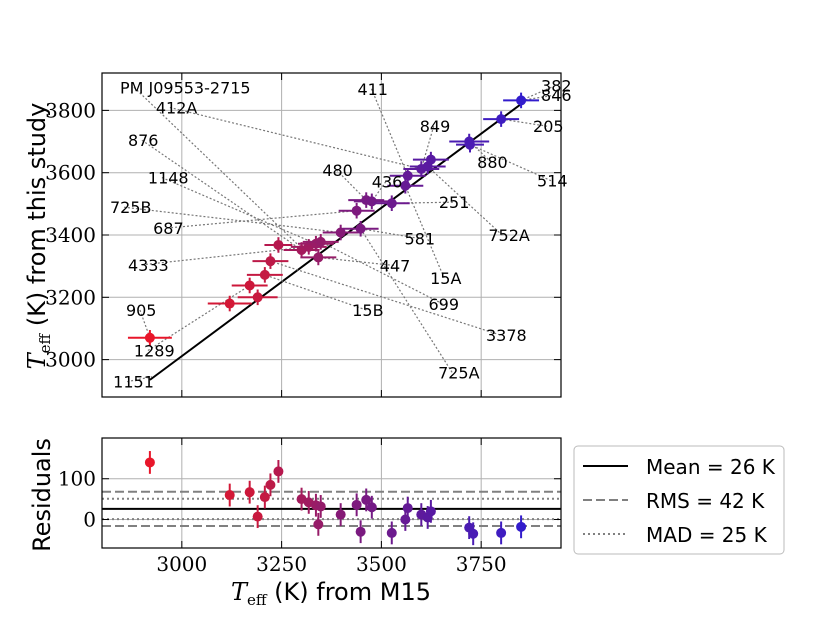 The height and width of the screenshot is (621, 822). What do you see at coordinates (131, 207) in the screenshot?
I see `annotation-label: 725B` at bounding box center [131, 207].